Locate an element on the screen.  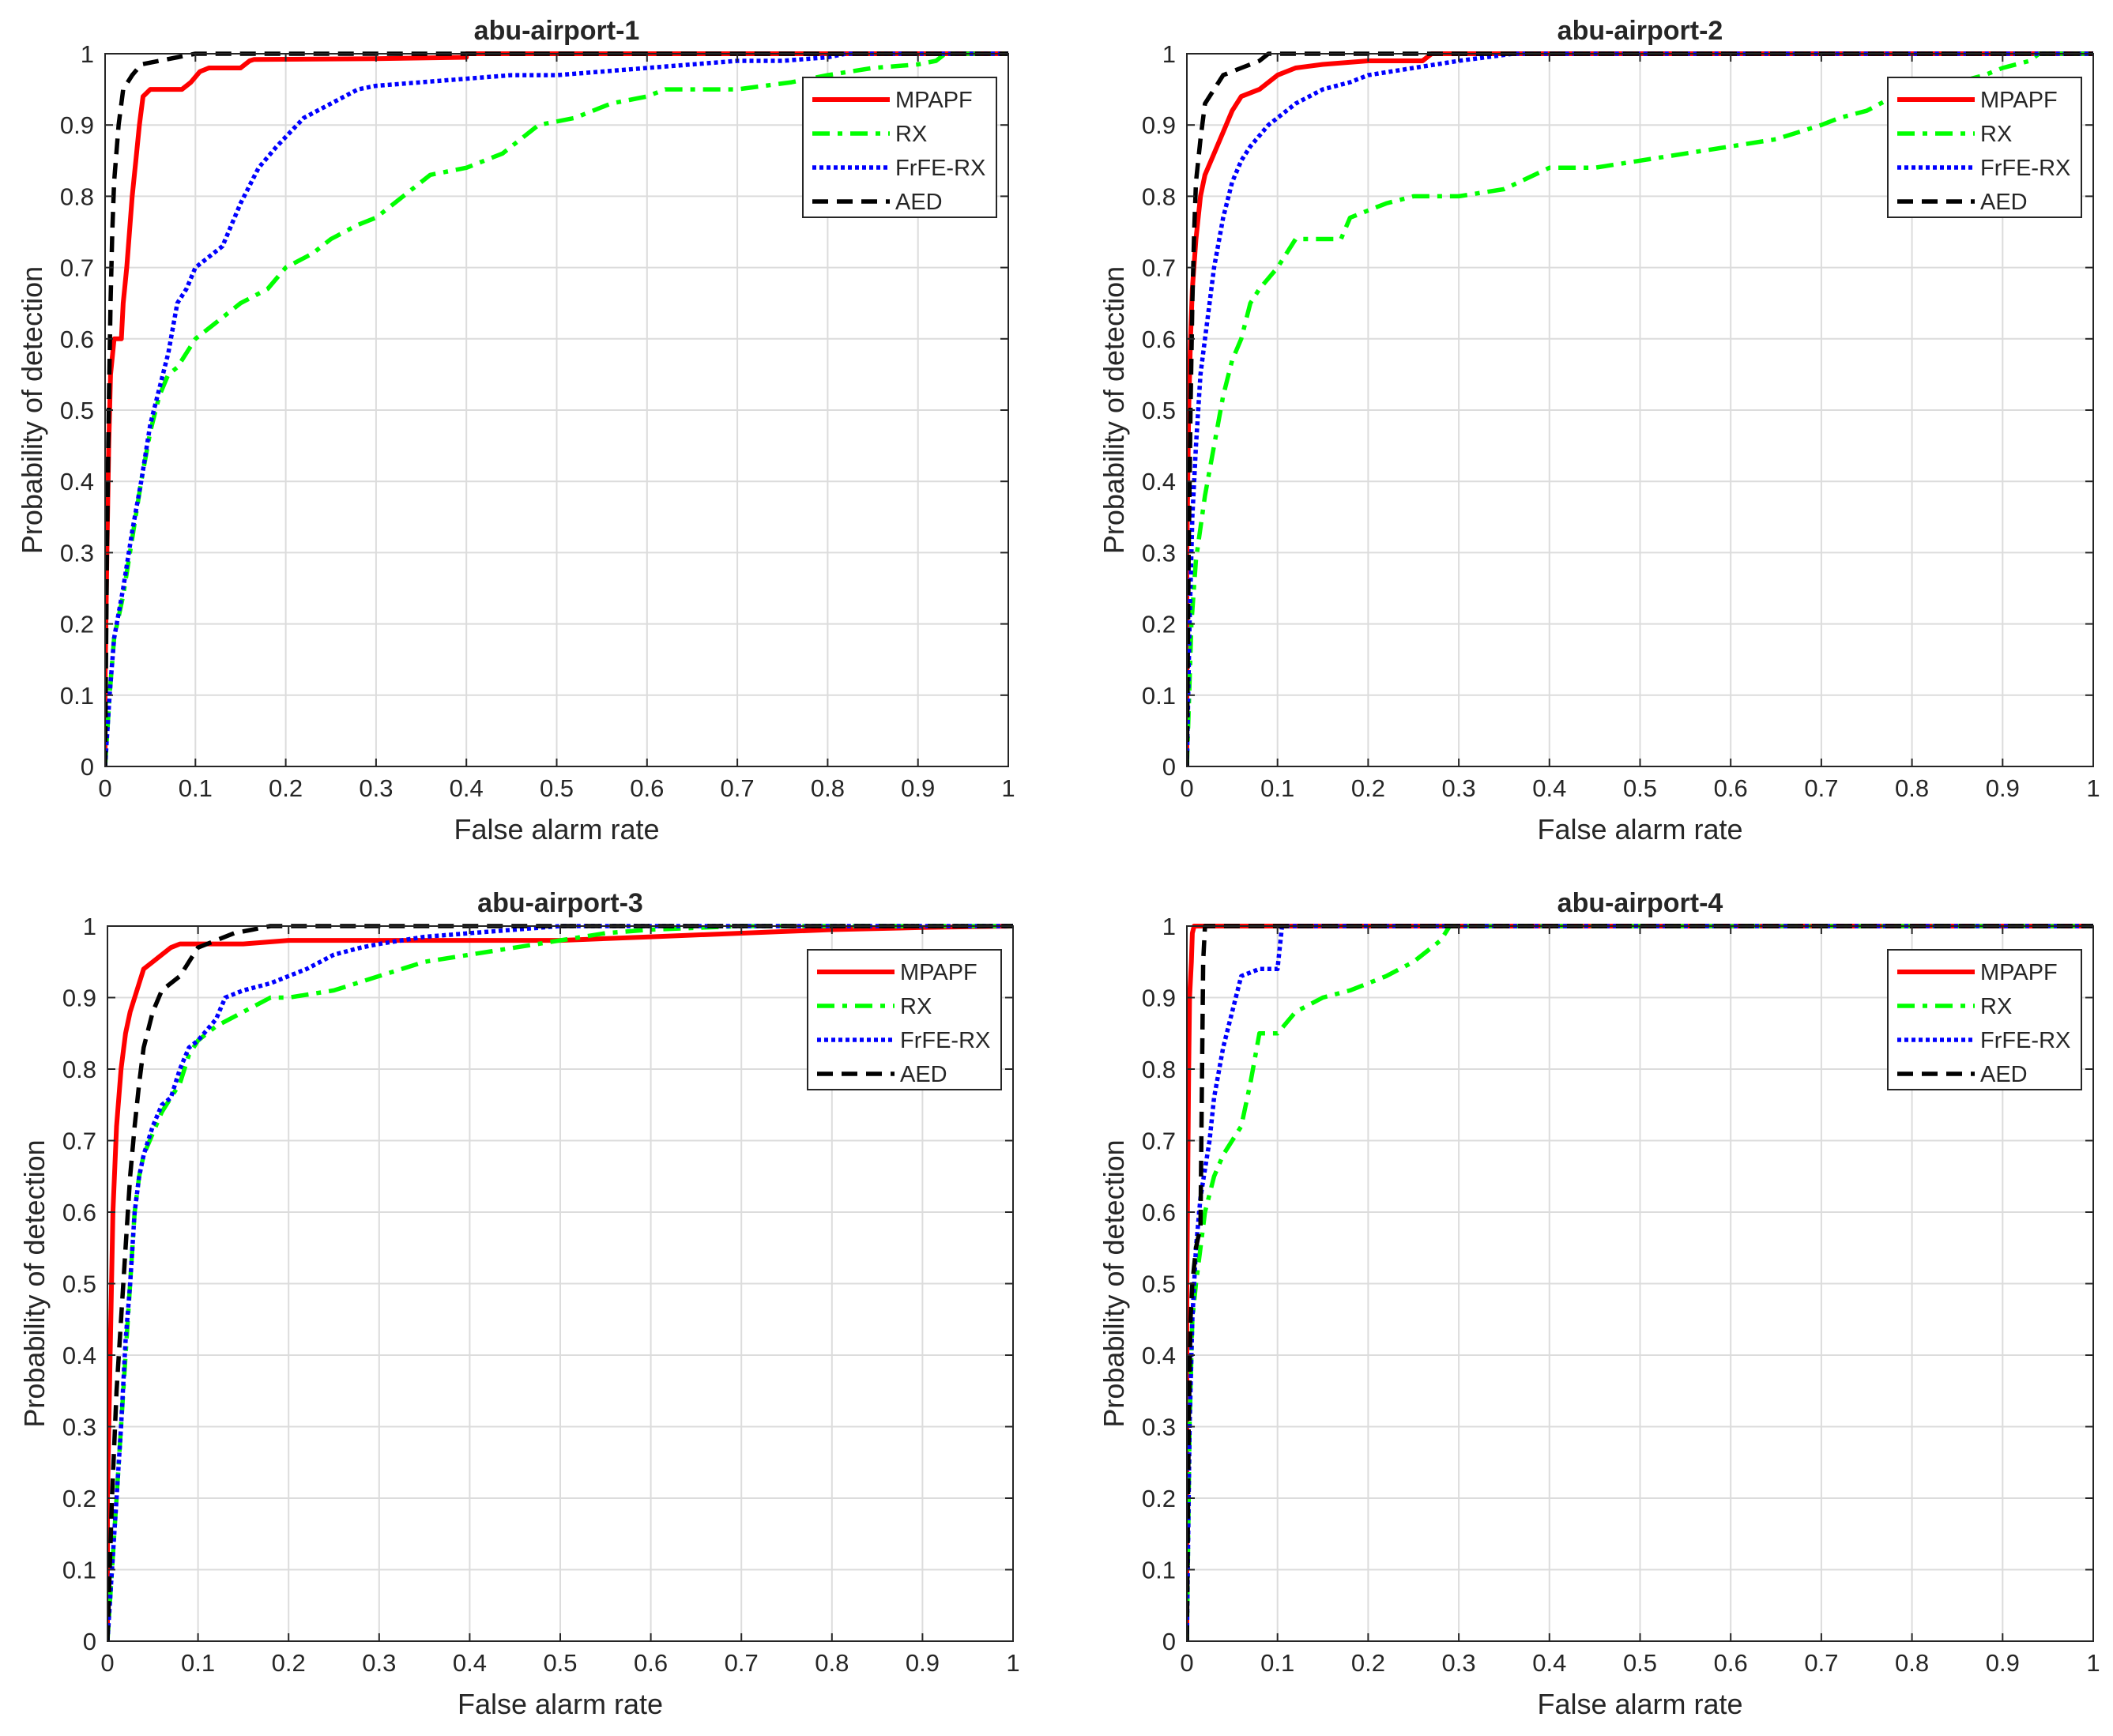
chart-3-x-tick-label-10: 1 is located at coordinates (1012, 1663).